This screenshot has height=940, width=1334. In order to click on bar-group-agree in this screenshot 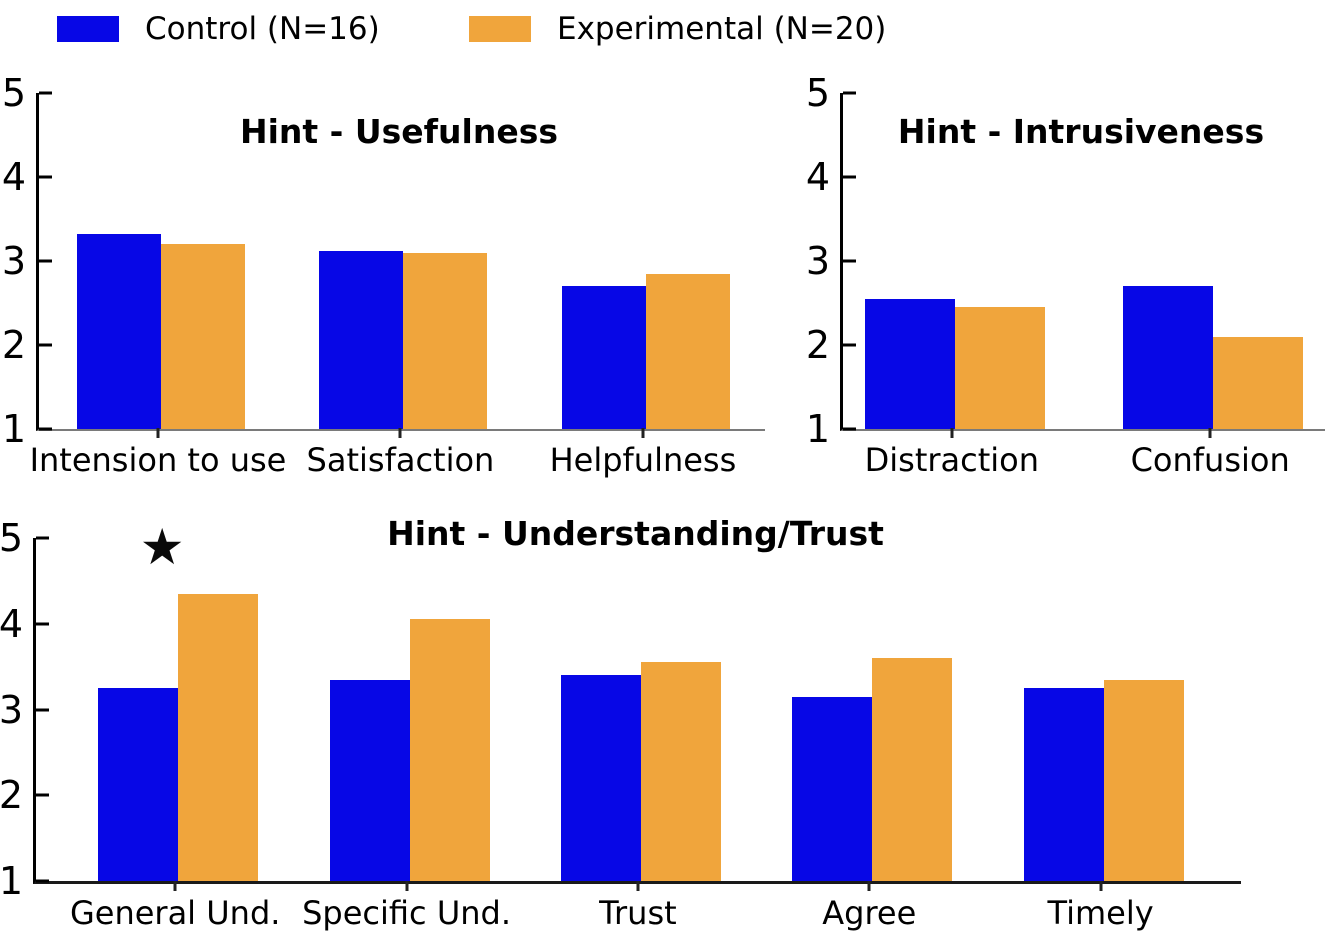, I will do `click(872, 709)`.